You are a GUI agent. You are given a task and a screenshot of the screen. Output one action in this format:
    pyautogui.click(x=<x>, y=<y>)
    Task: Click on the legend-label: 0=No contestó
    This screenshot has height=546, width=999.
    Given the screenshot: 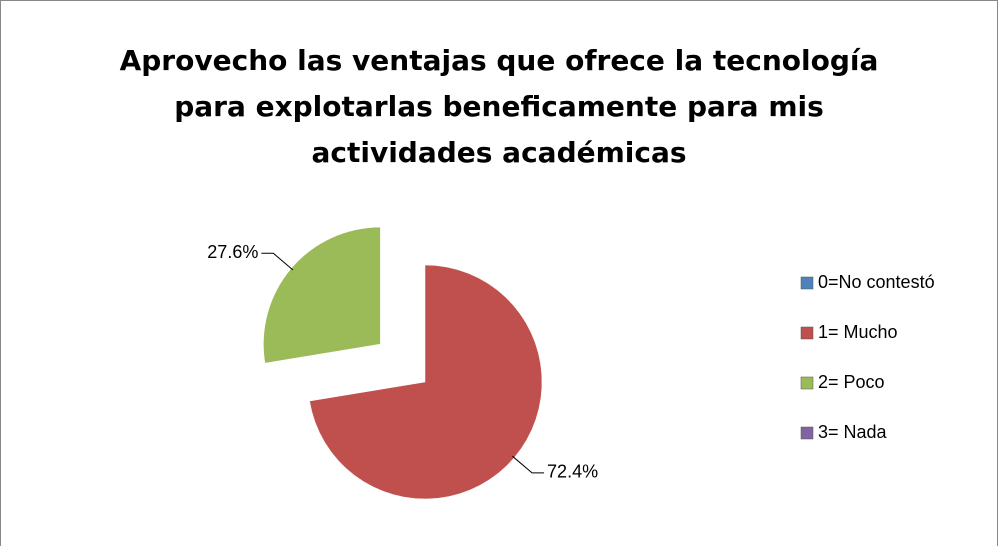 What is the action you would take?
    pyautogui.click(x=876, y=282)
    